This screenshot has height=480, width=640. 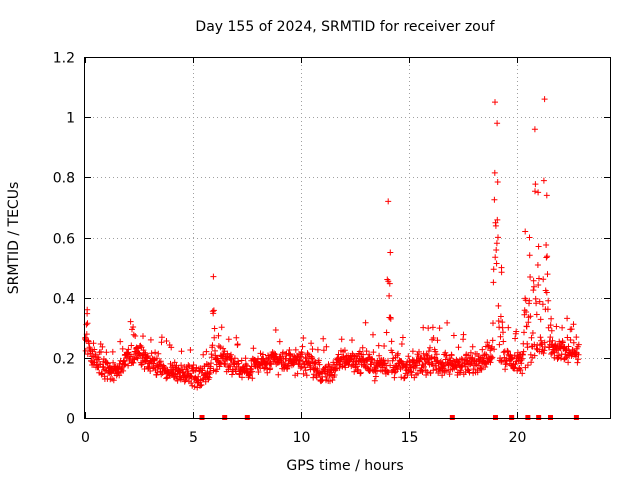 I want to click on y-tick-label: 0.4, so click(x=64, y=300).